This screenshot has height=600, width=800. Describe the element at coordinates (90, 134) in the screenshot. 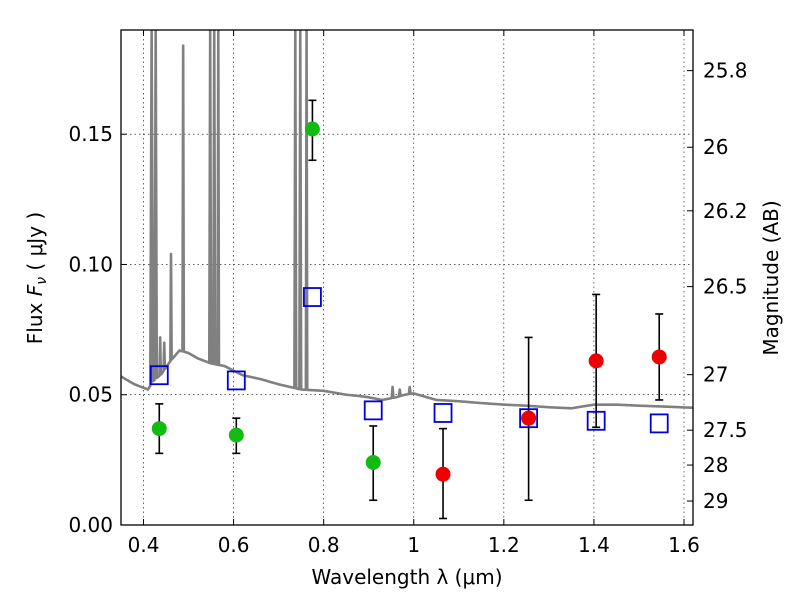

I see `y-tick-label: 0.15` at that location.